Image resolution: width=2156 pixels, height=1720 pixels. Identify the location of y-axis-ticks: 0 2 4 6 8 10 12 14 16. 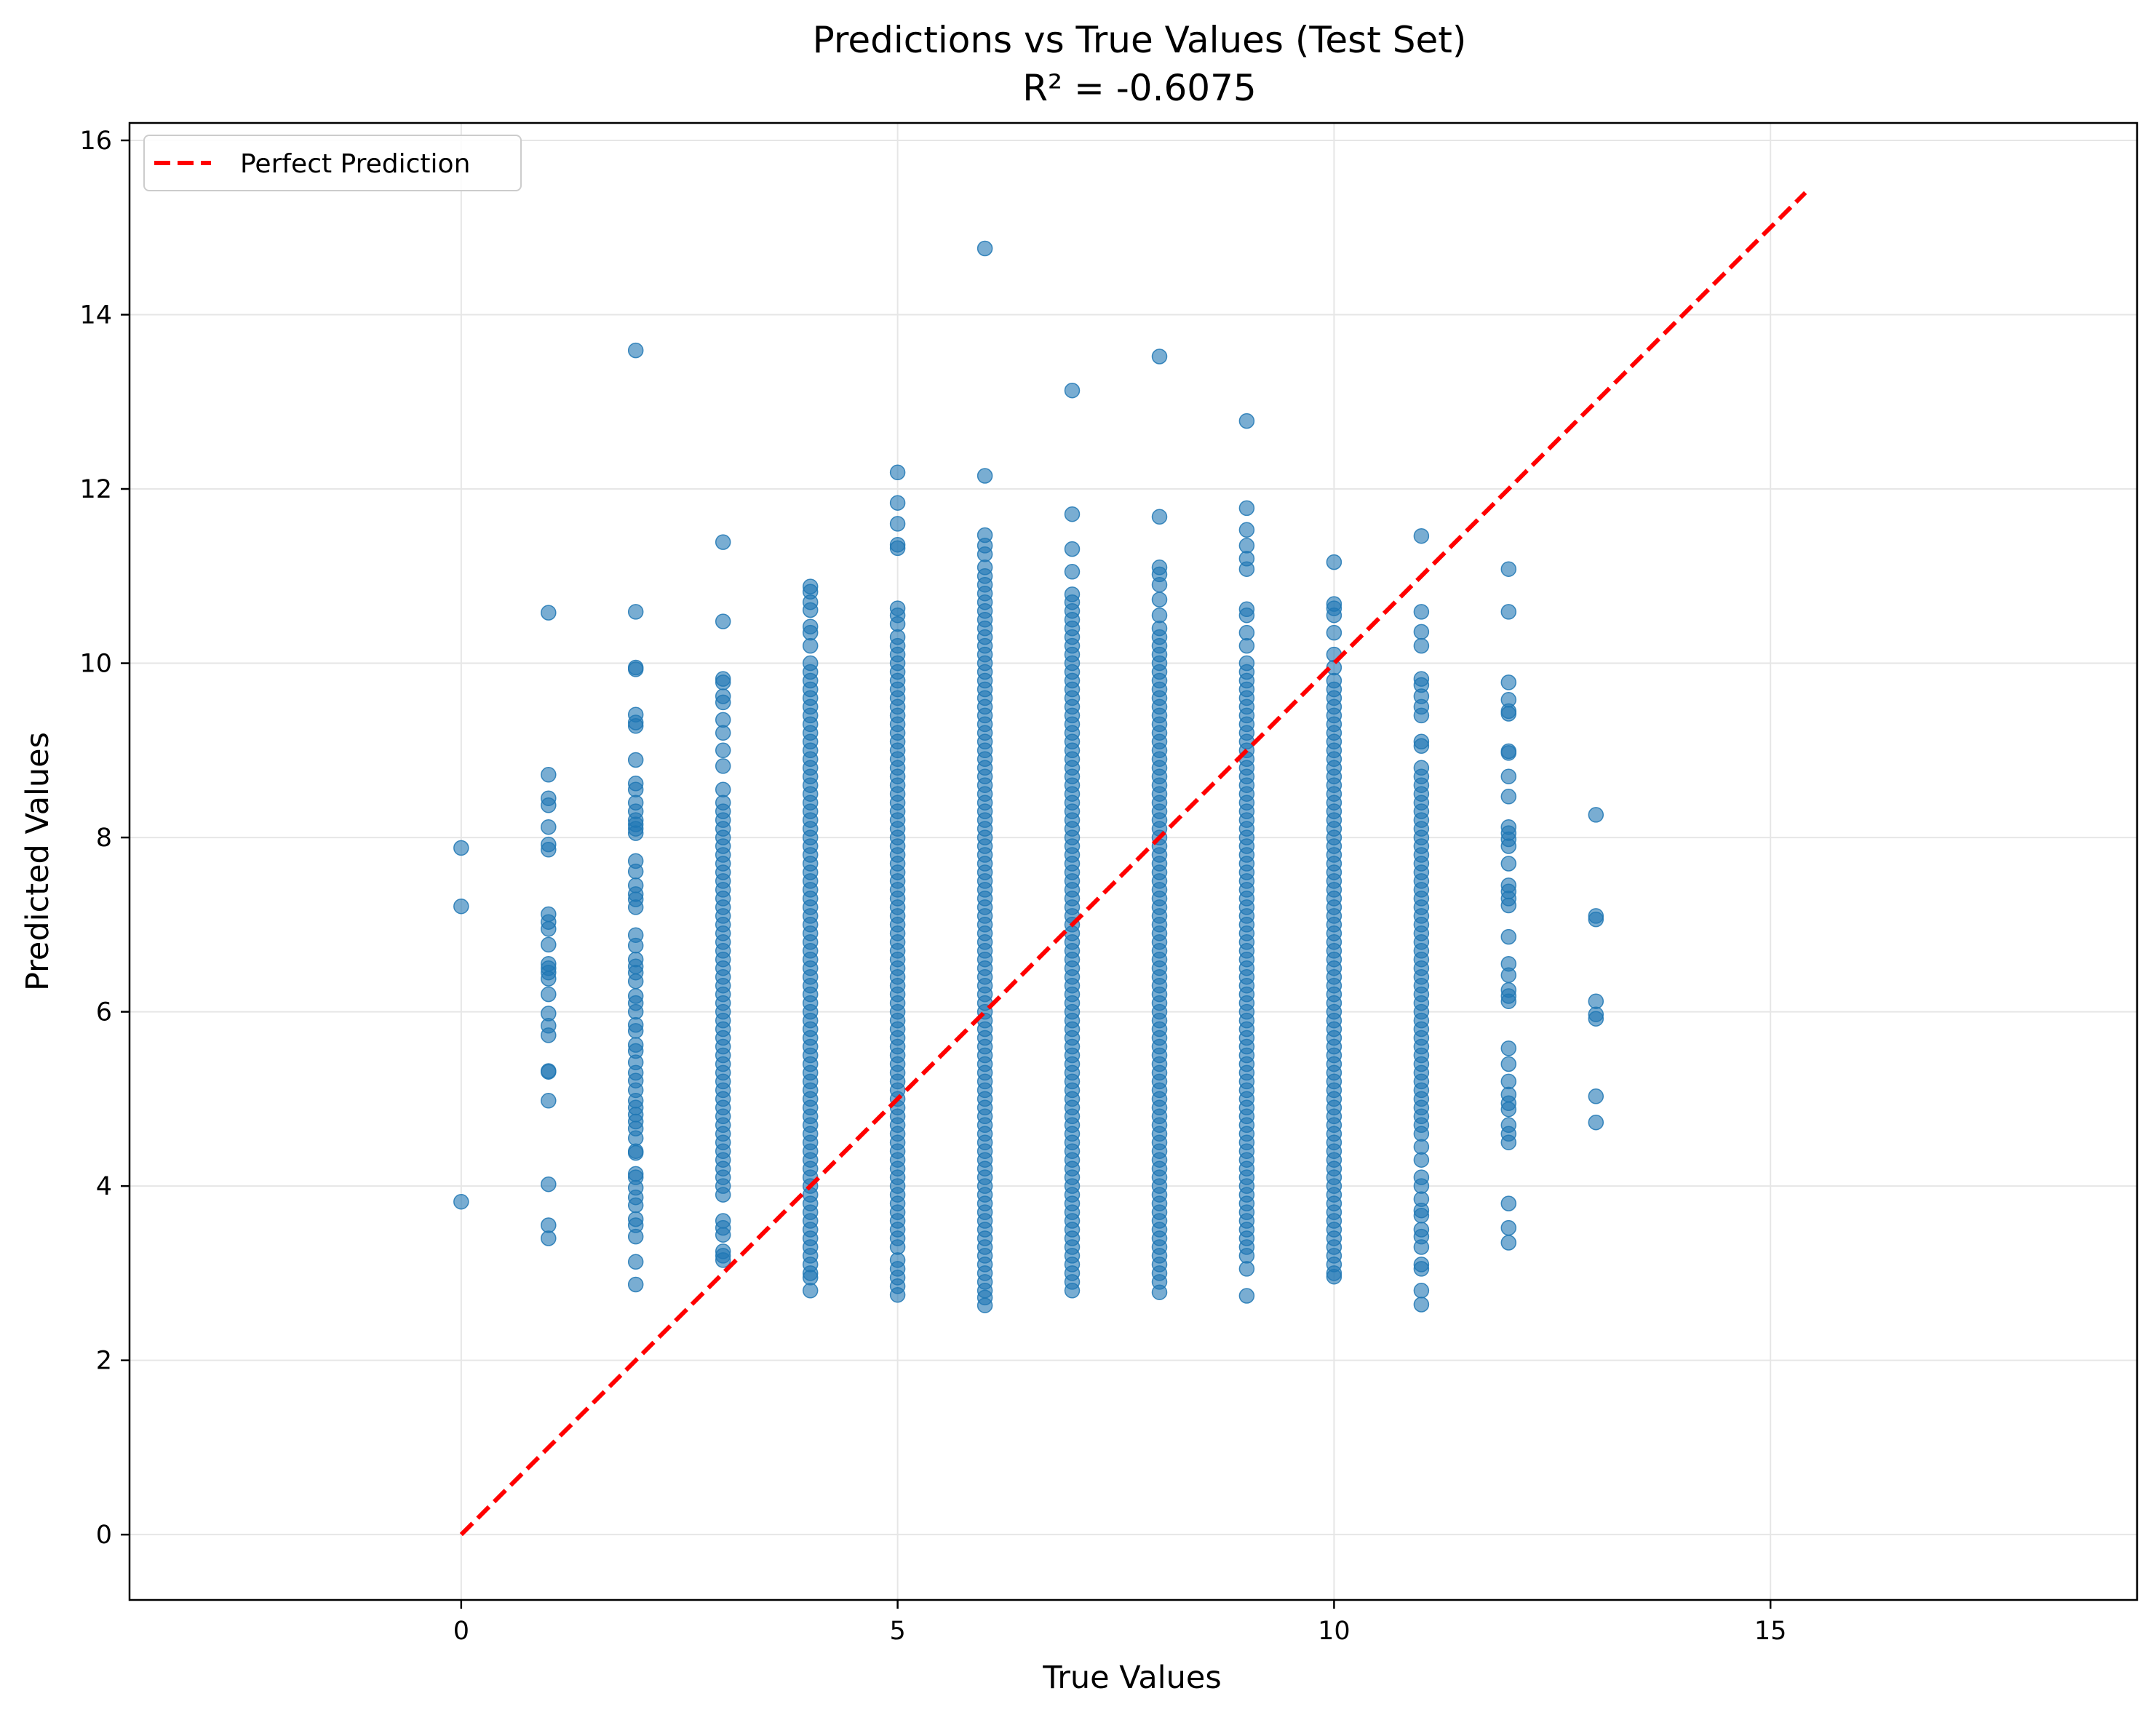
(104, 839).